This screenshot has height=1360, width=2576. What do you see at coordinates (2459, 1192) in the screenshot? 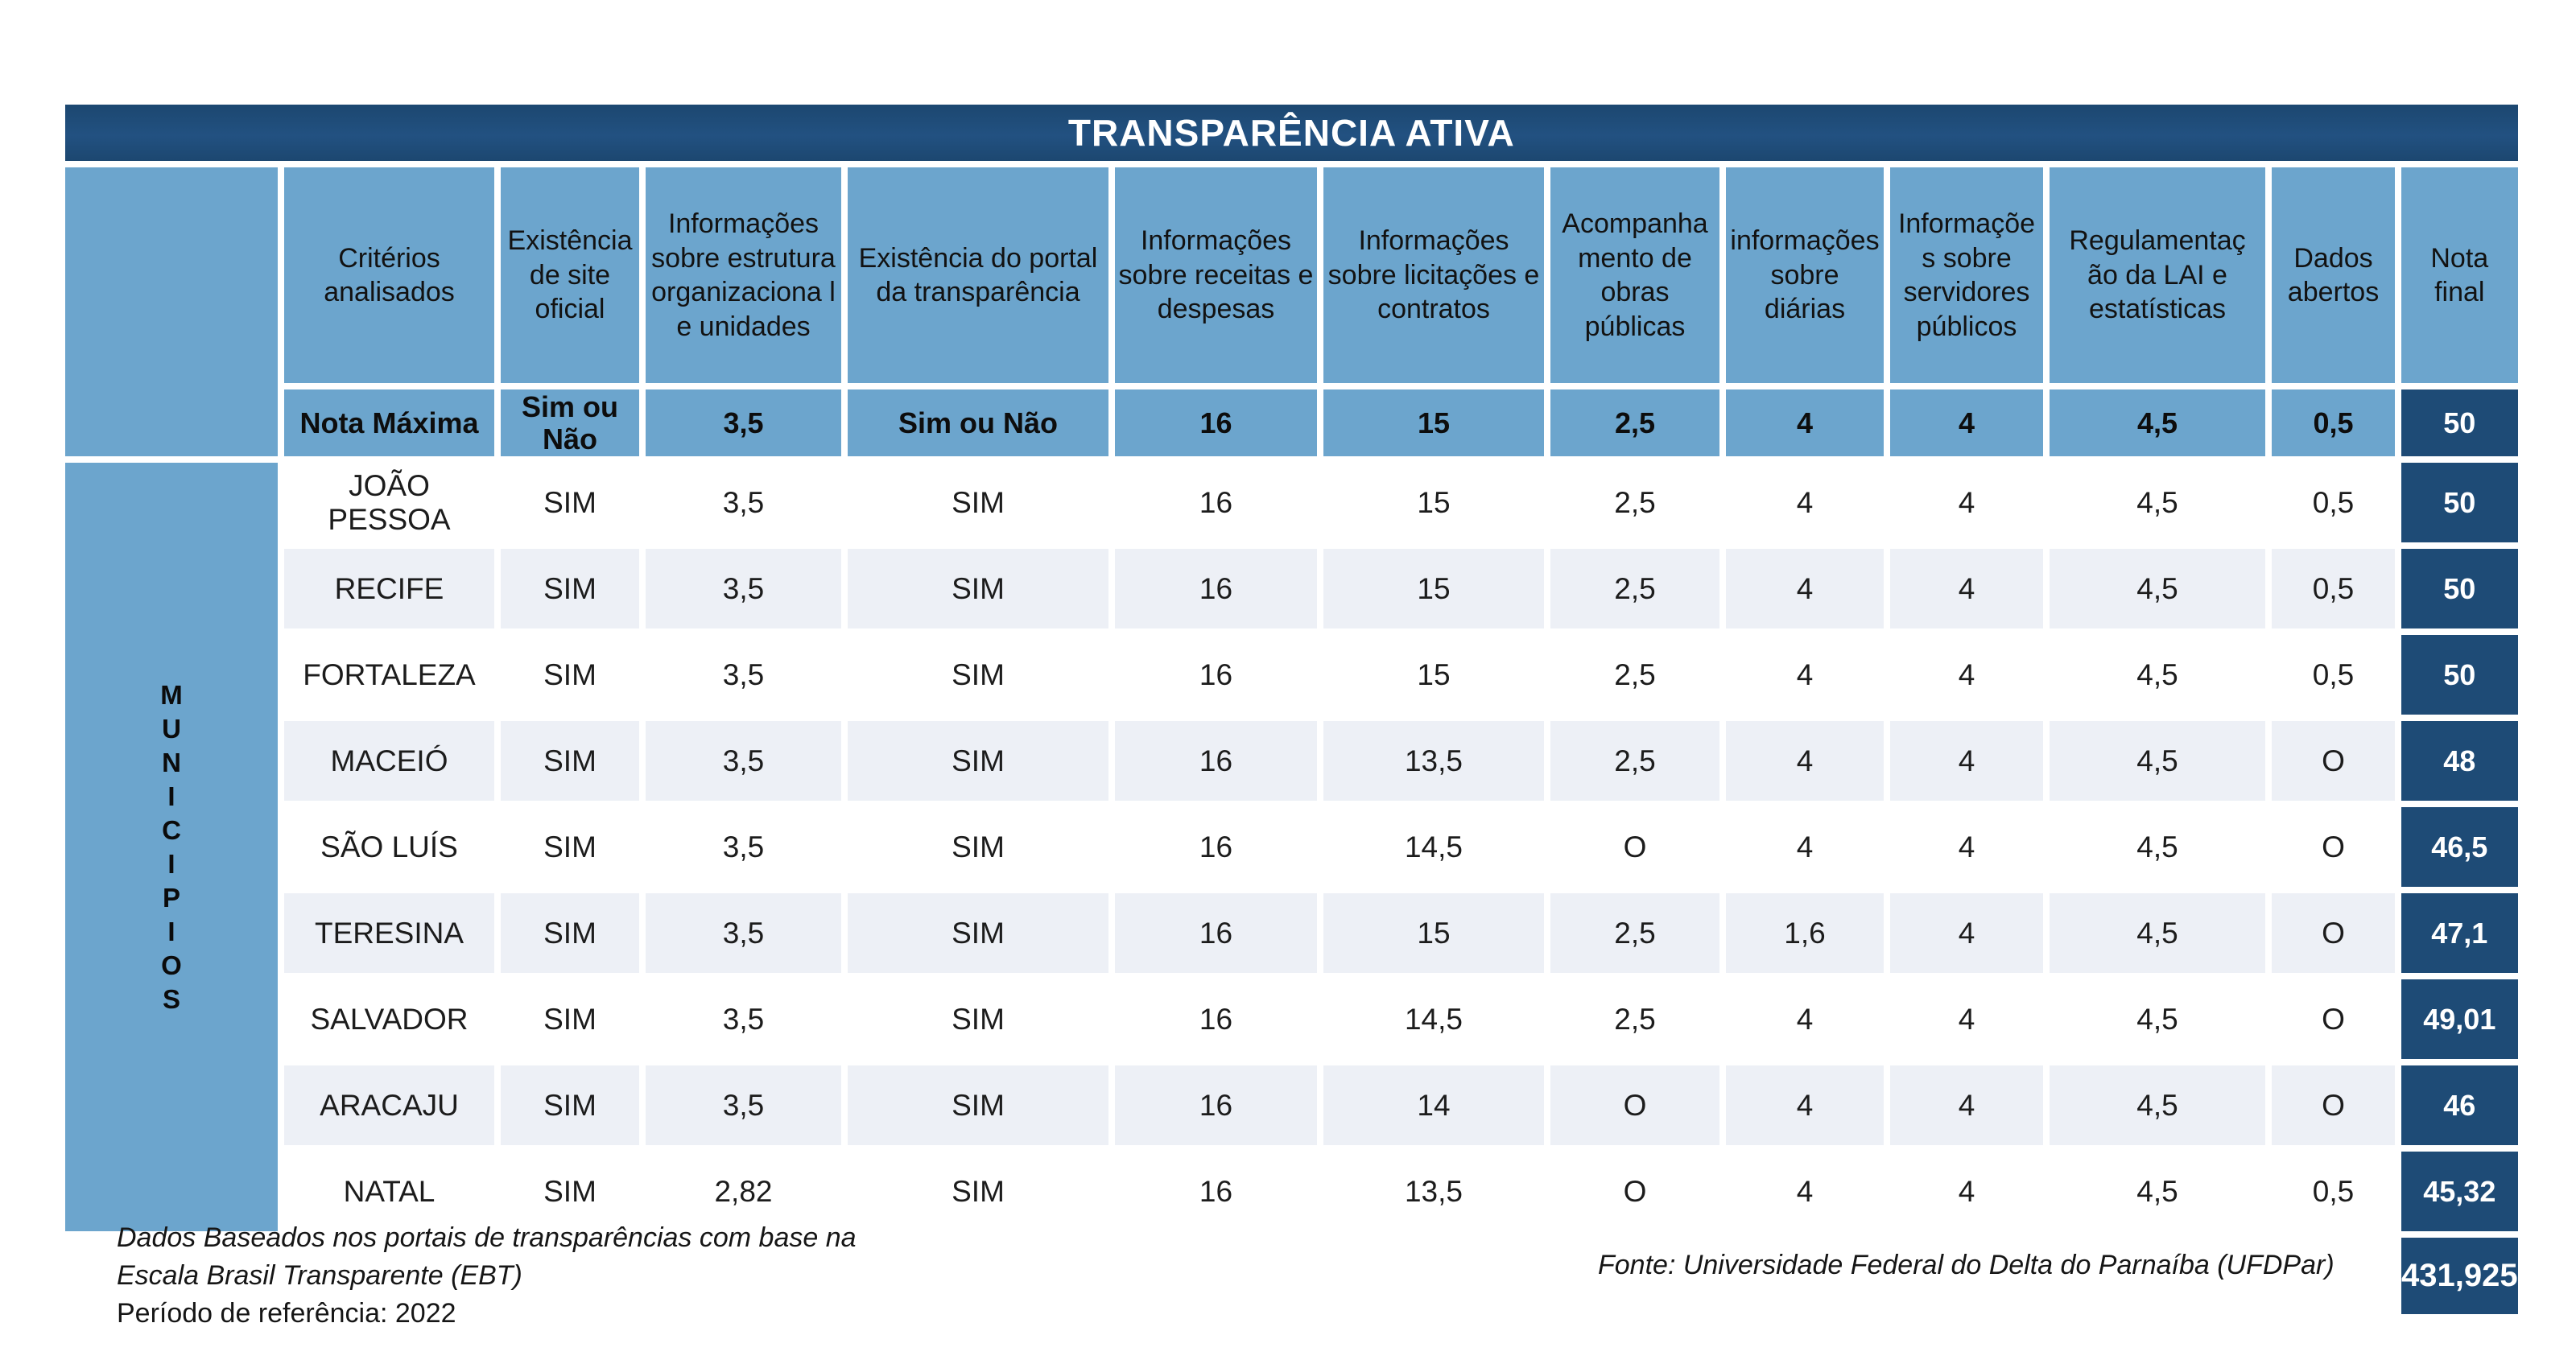
I see `nota-final-value: 45,32` at bounding box center [2459, 1192].